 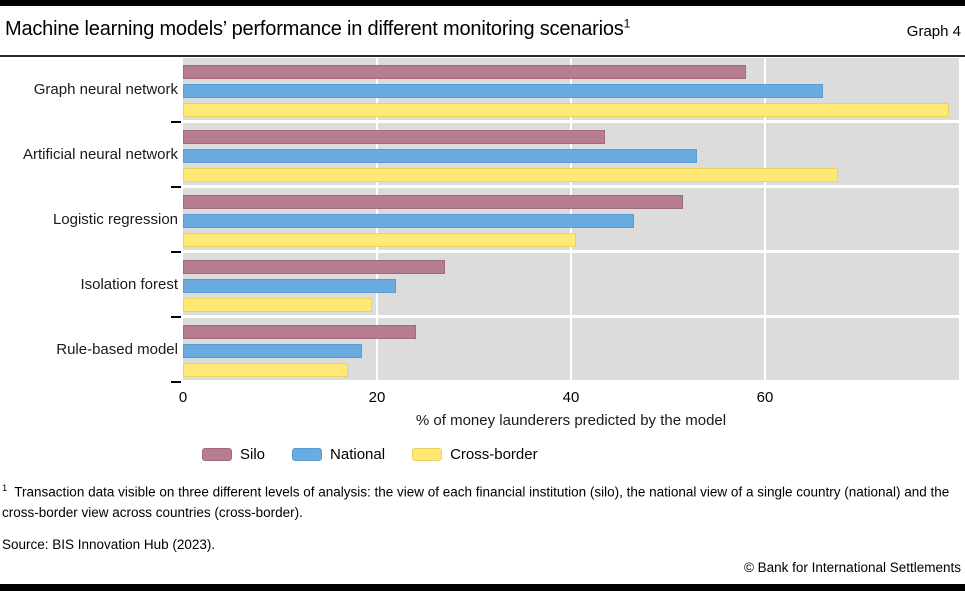 I want to click on legend-swatch-national, so click(x=307, y=454).